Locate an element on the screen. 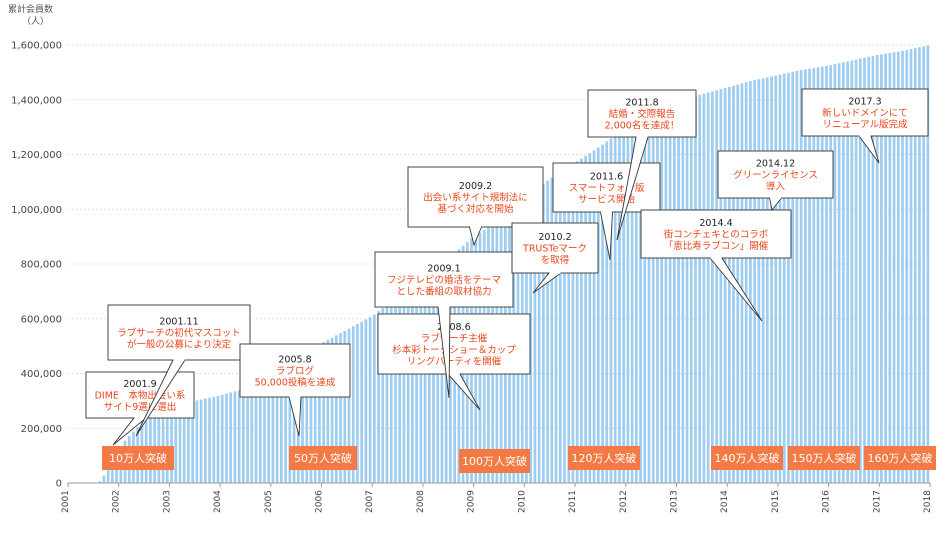 Image resolution: width=950 pixels, height=540 pixels. milestone-badge: 50万人突破 is located at coordinates (323, 458).